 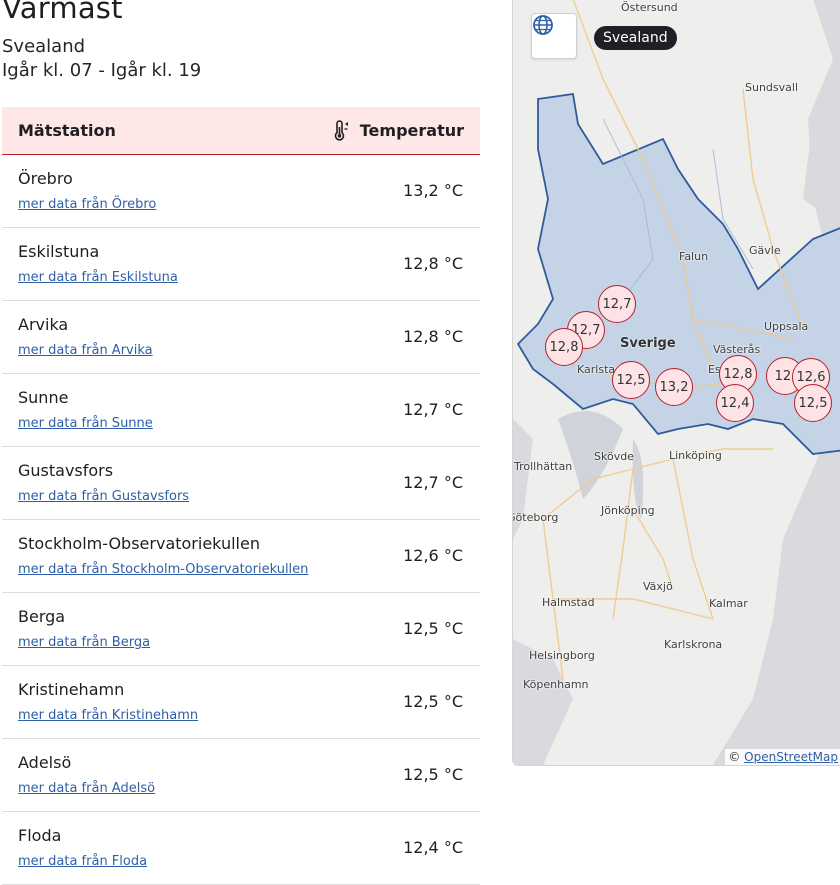 What do you see at coordinates (600, 369) in the screenshot?
I see `city-label: Karlstad` at bounding box center [600, 369].